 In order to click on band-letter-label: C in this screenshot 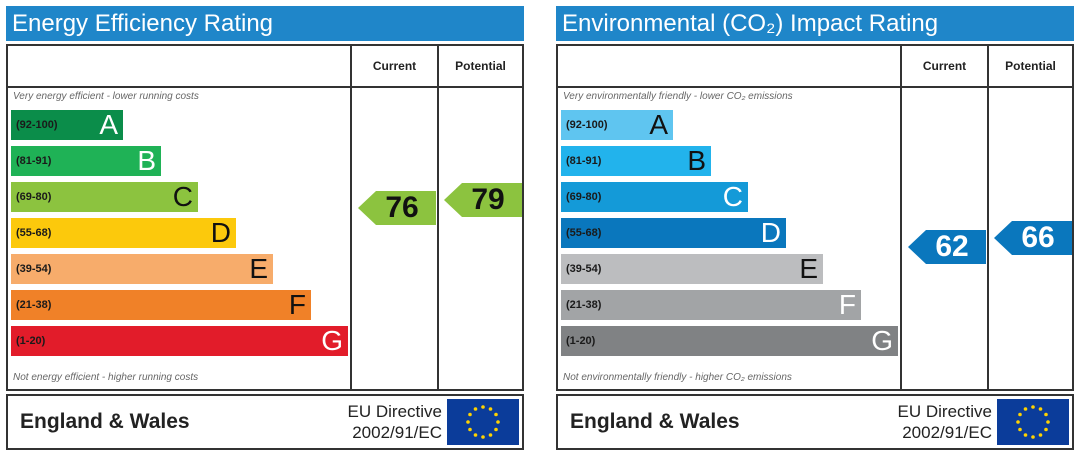, I will do `click(182, 196)`.